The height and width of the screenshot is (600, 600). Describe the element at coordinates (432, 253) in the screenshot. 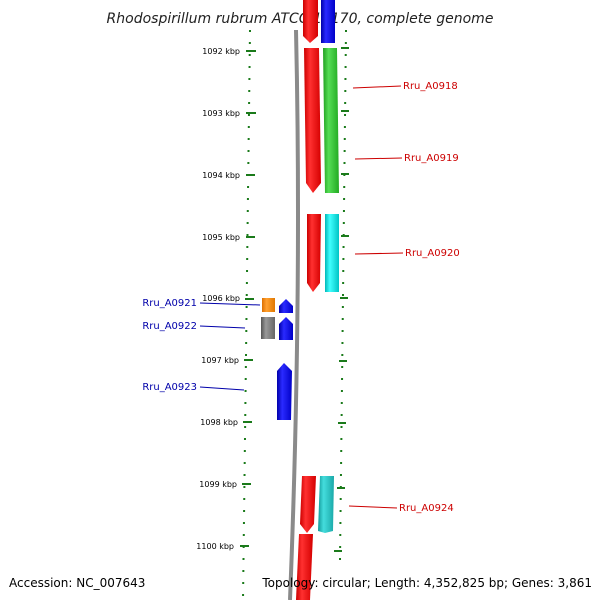

I see `gene-label-rru-a0920: Rru_A0920` at that location.